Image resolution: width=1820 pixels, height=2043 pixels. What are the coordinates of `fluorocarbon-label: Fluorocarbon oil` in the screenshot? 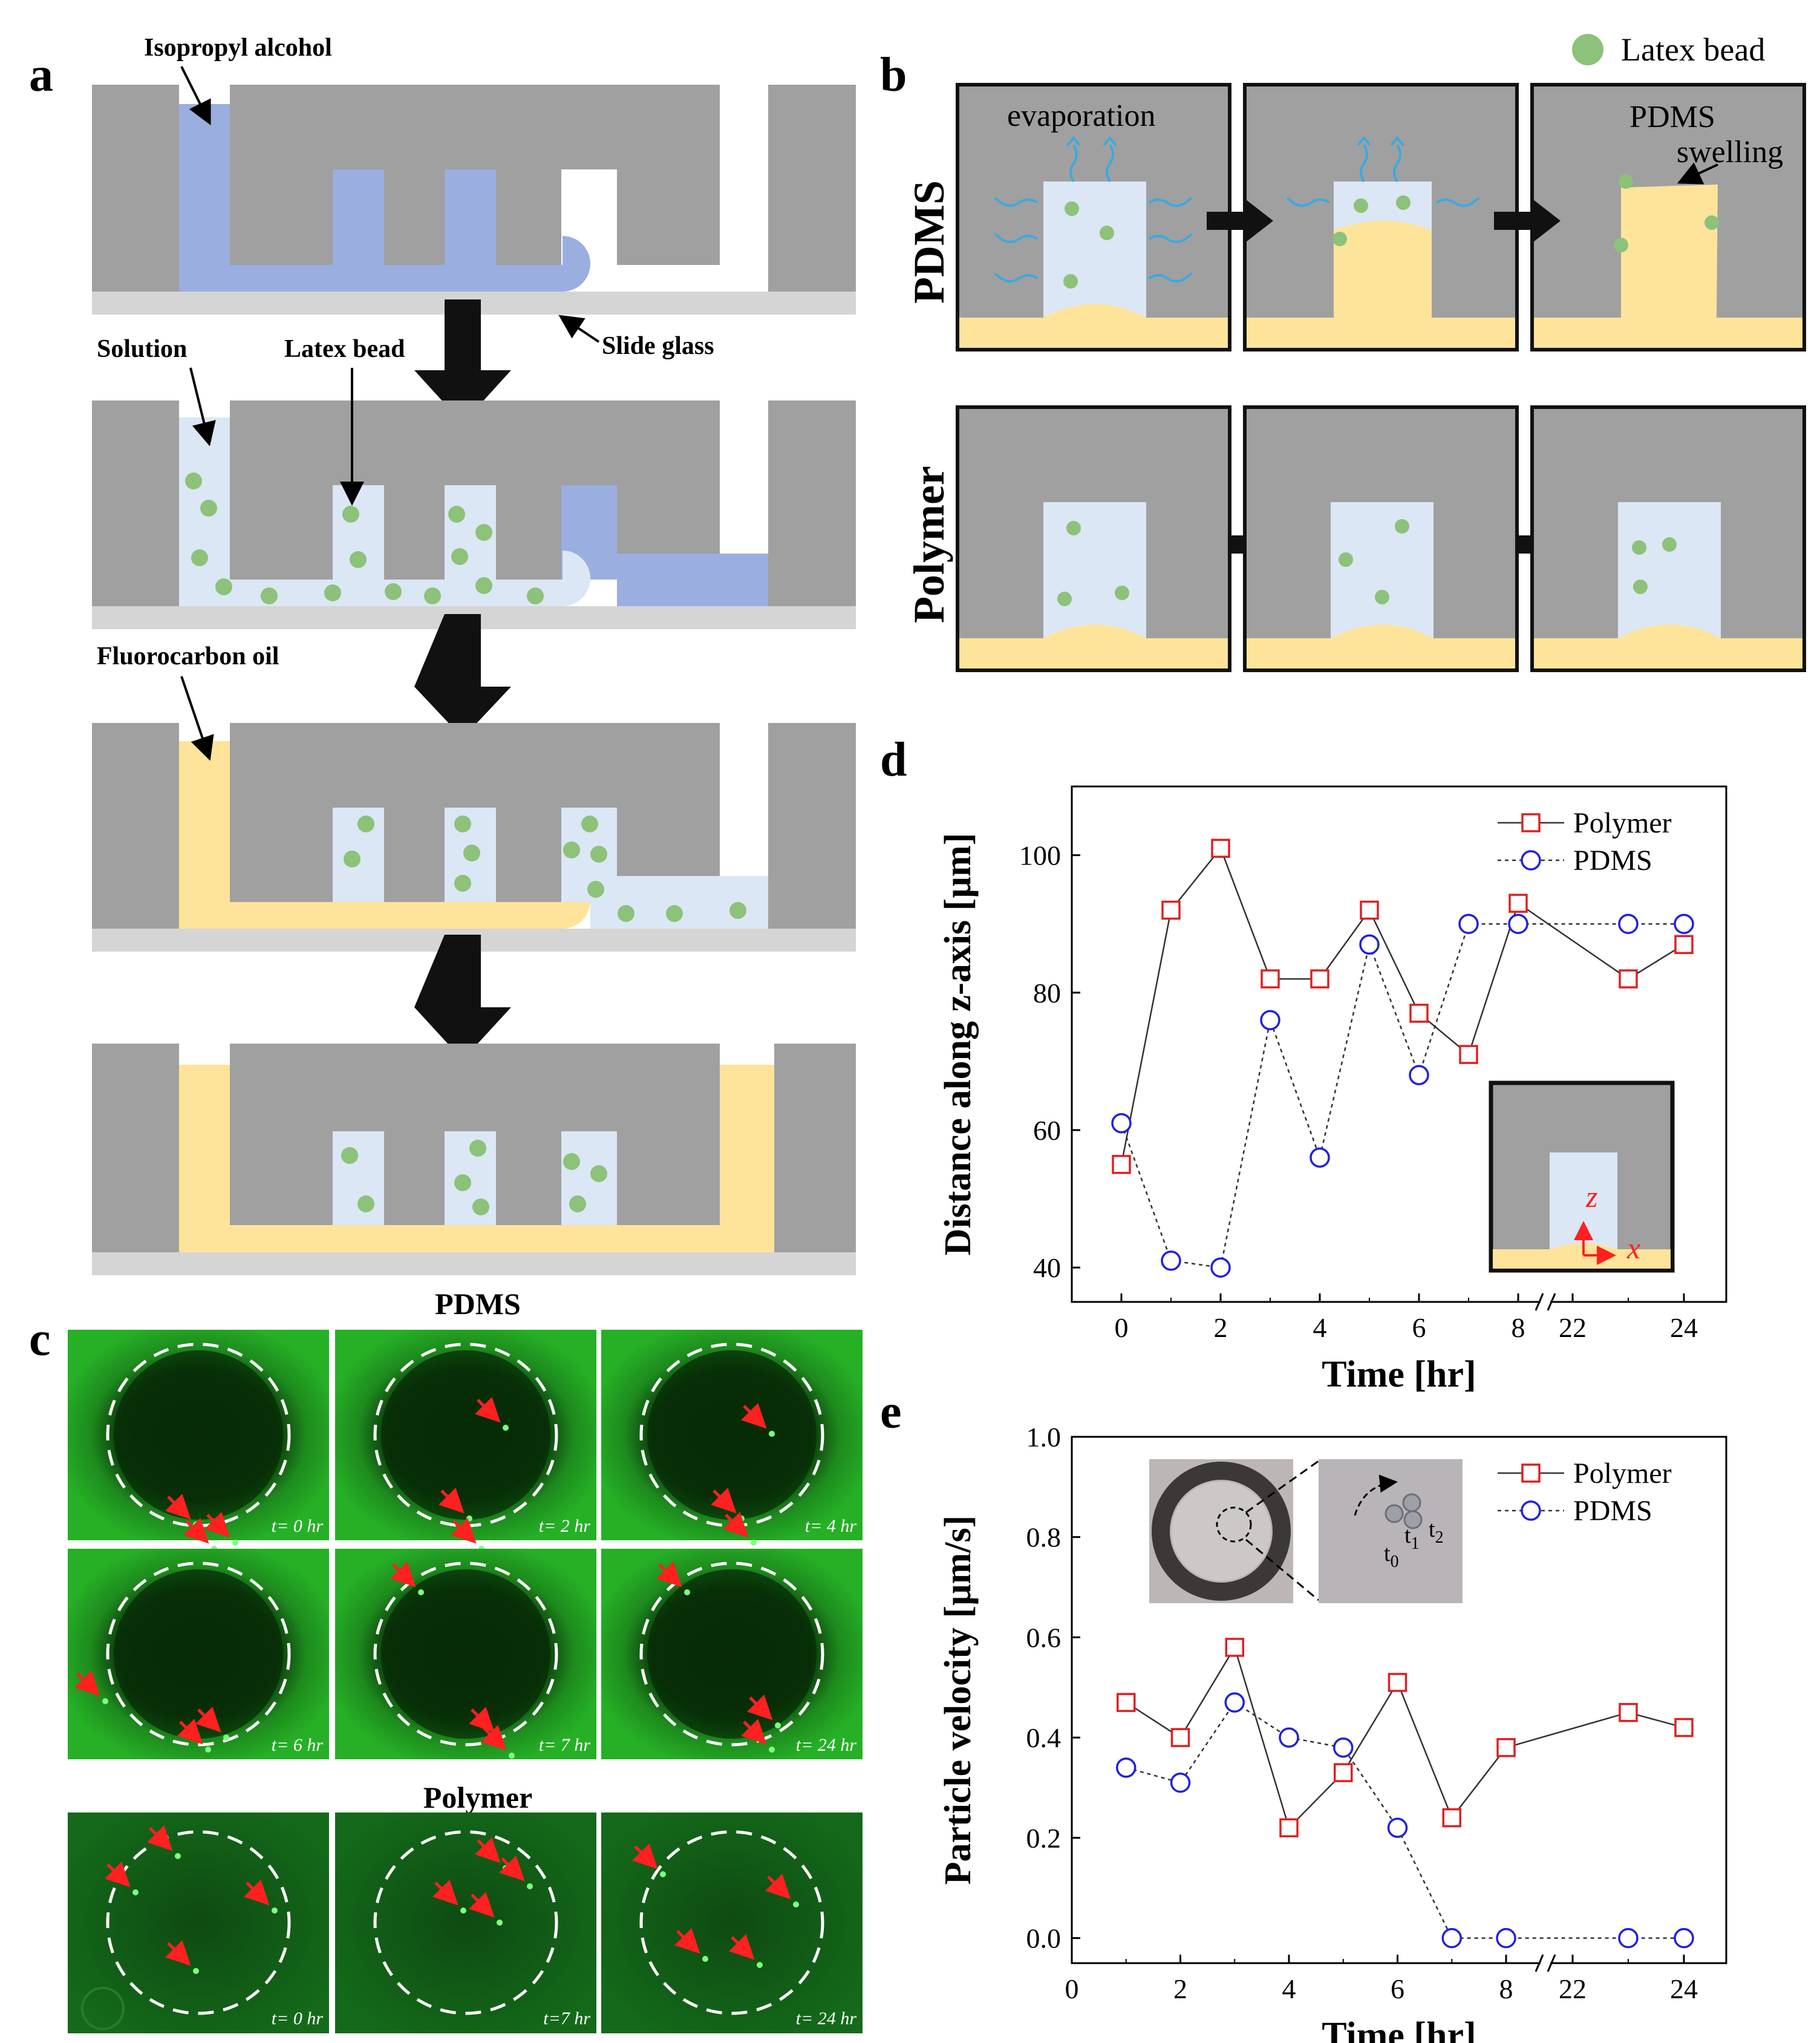 It's located at (188, 656).